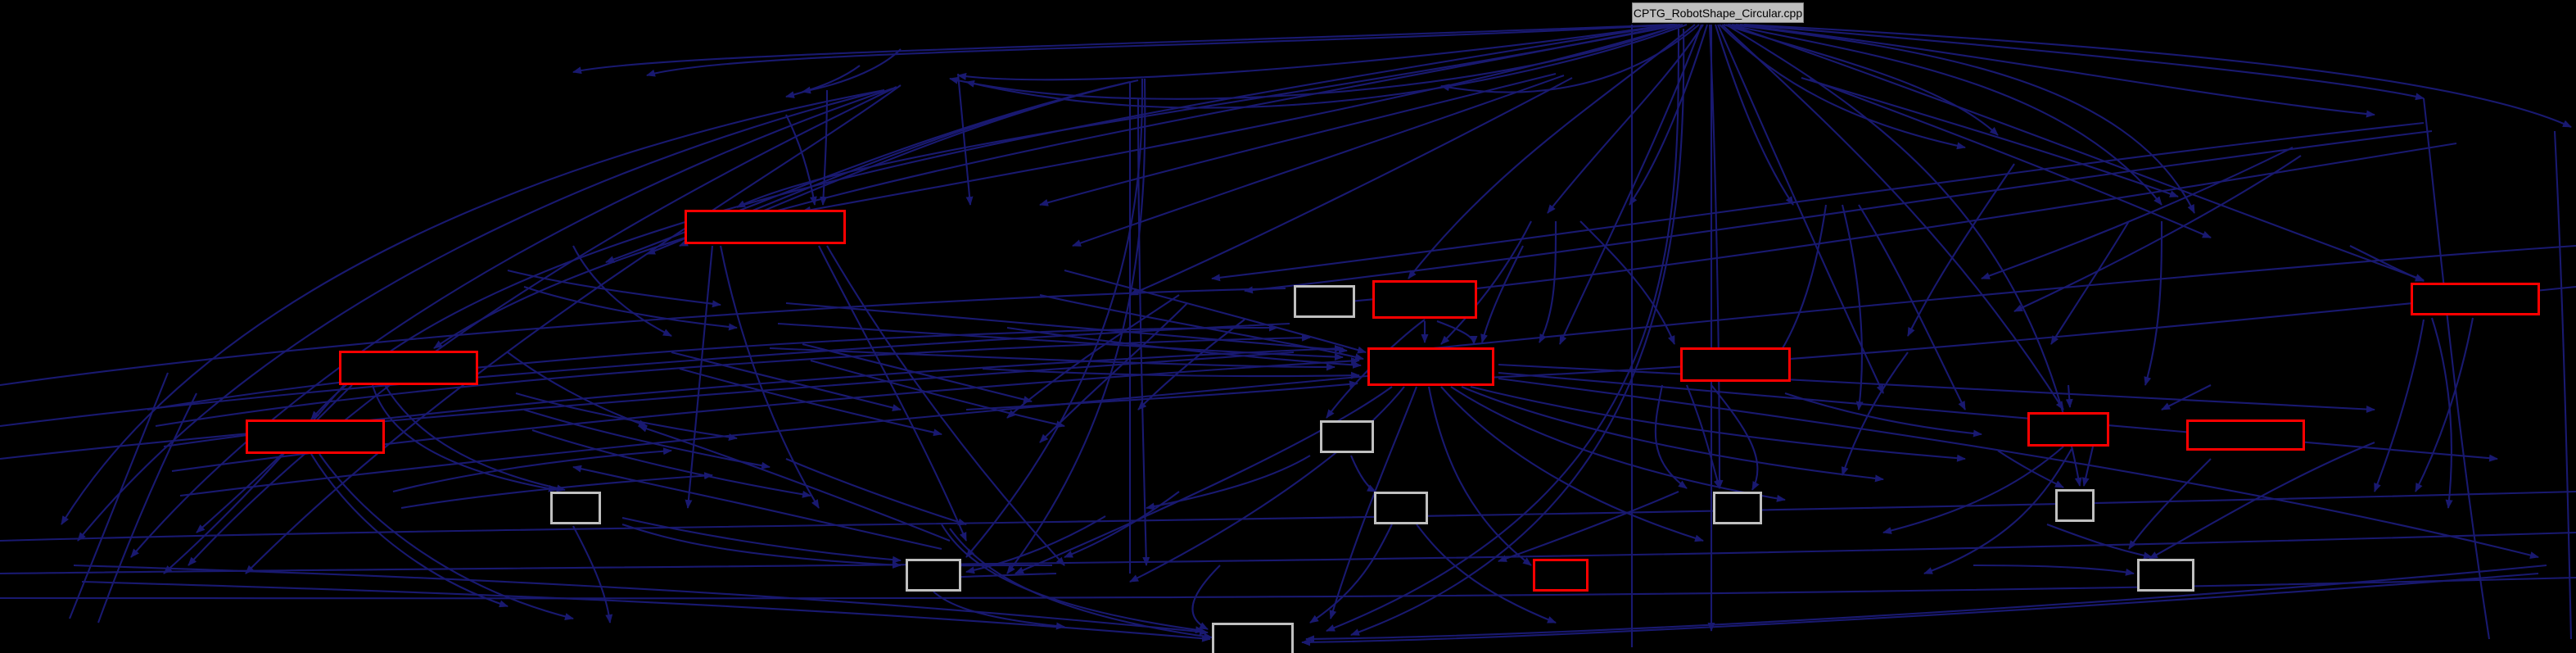 This screenshot has width=2576, height=653. I want to click on graph-node-n2, so click(408, 368).